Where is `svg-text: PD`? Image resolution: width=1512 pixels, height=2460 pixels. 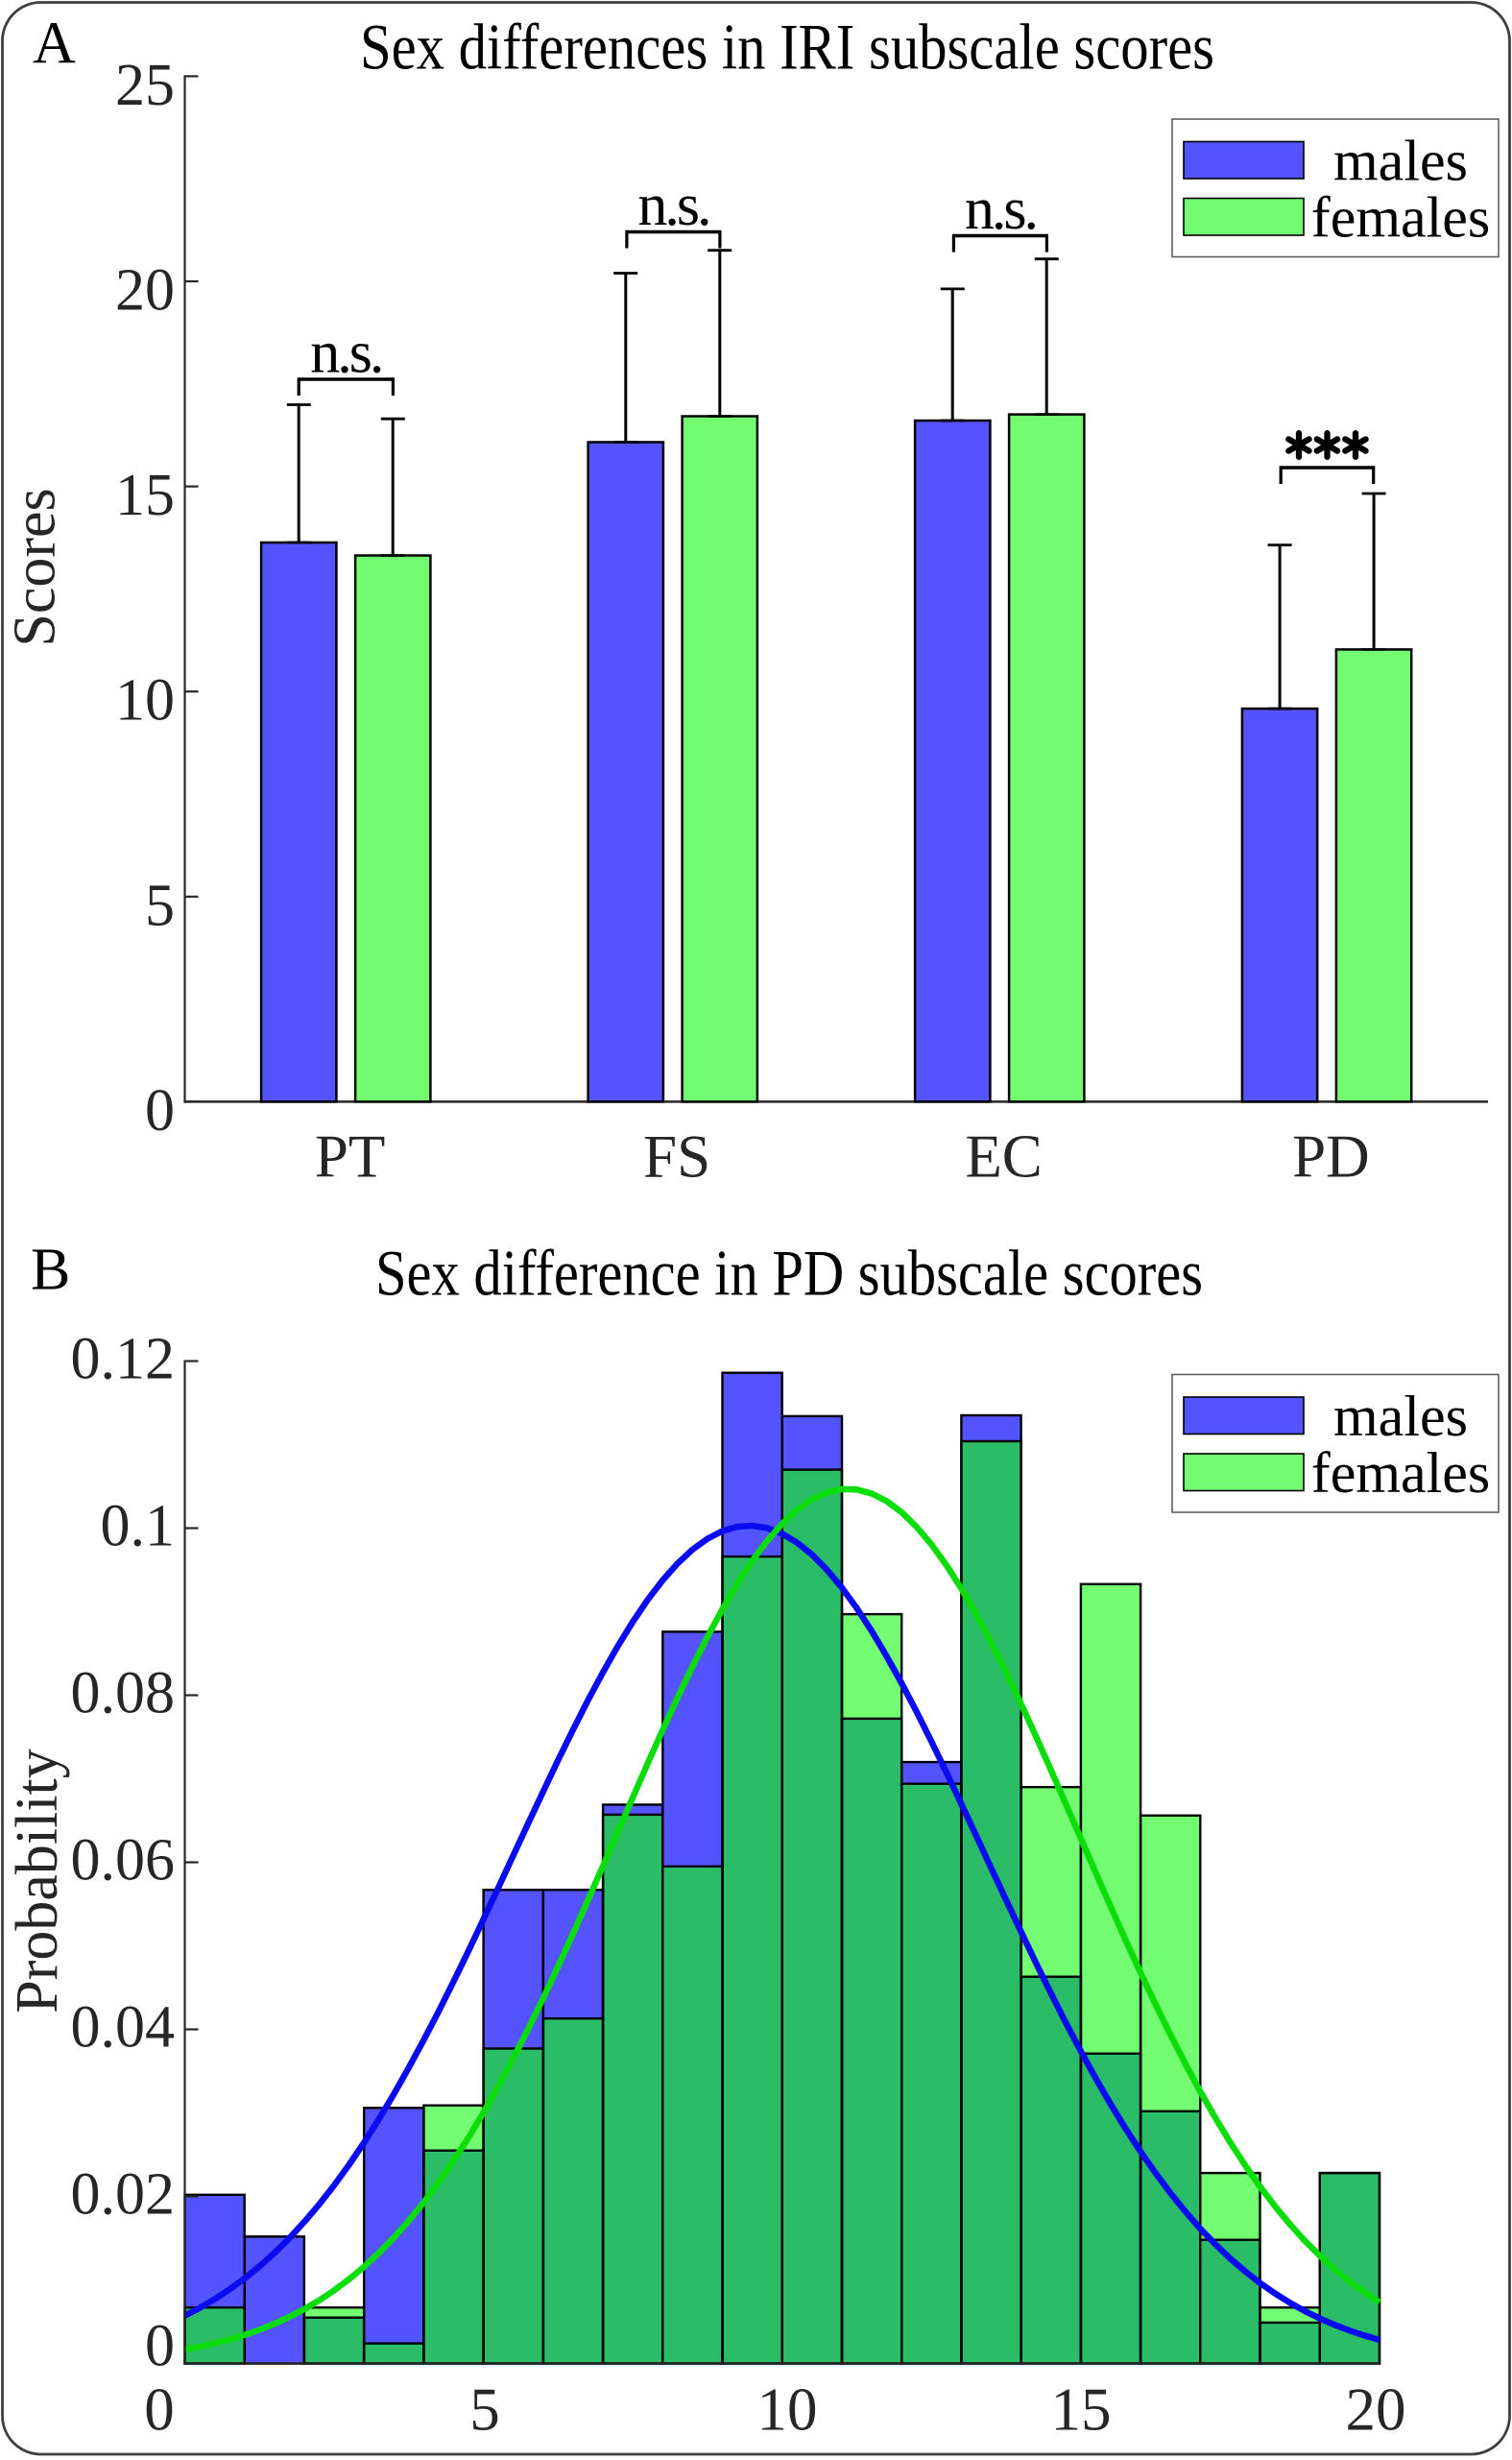 svg-text: PD is located at coordinates (1331, 1157).